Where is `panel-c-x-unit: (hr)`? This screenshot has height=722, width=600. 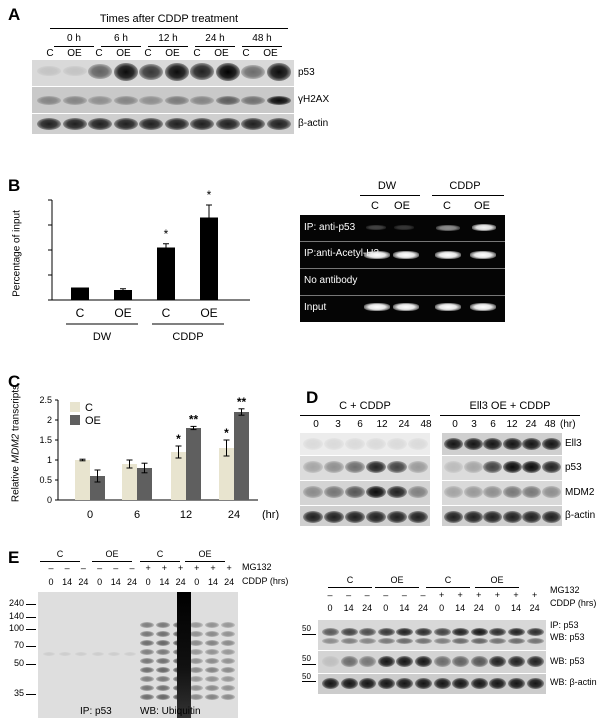
panel-c-x-unit: (hr) is located at coordinates (270, 514).